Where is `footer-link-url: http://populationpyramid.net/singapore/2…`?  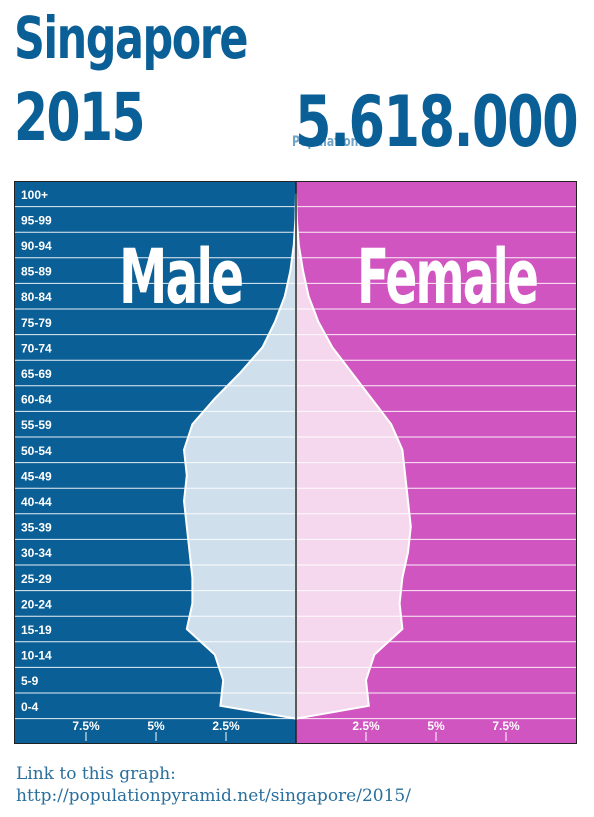
footer-link-url: http://populationpyramid.net/singapore/2… is located at coordinates (213, 796).